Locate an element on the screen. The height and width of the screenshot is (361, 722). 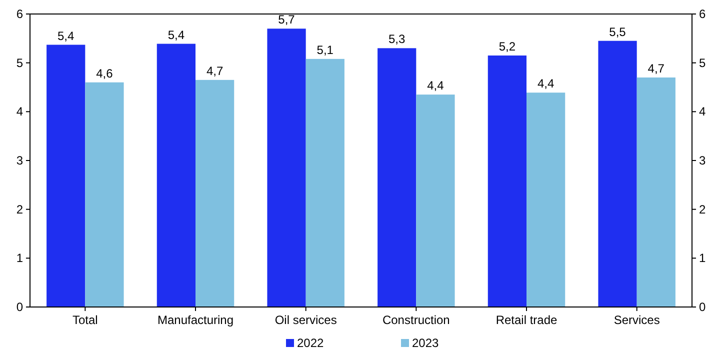
data-label: 5,3 is located at coordinates (397, 39).